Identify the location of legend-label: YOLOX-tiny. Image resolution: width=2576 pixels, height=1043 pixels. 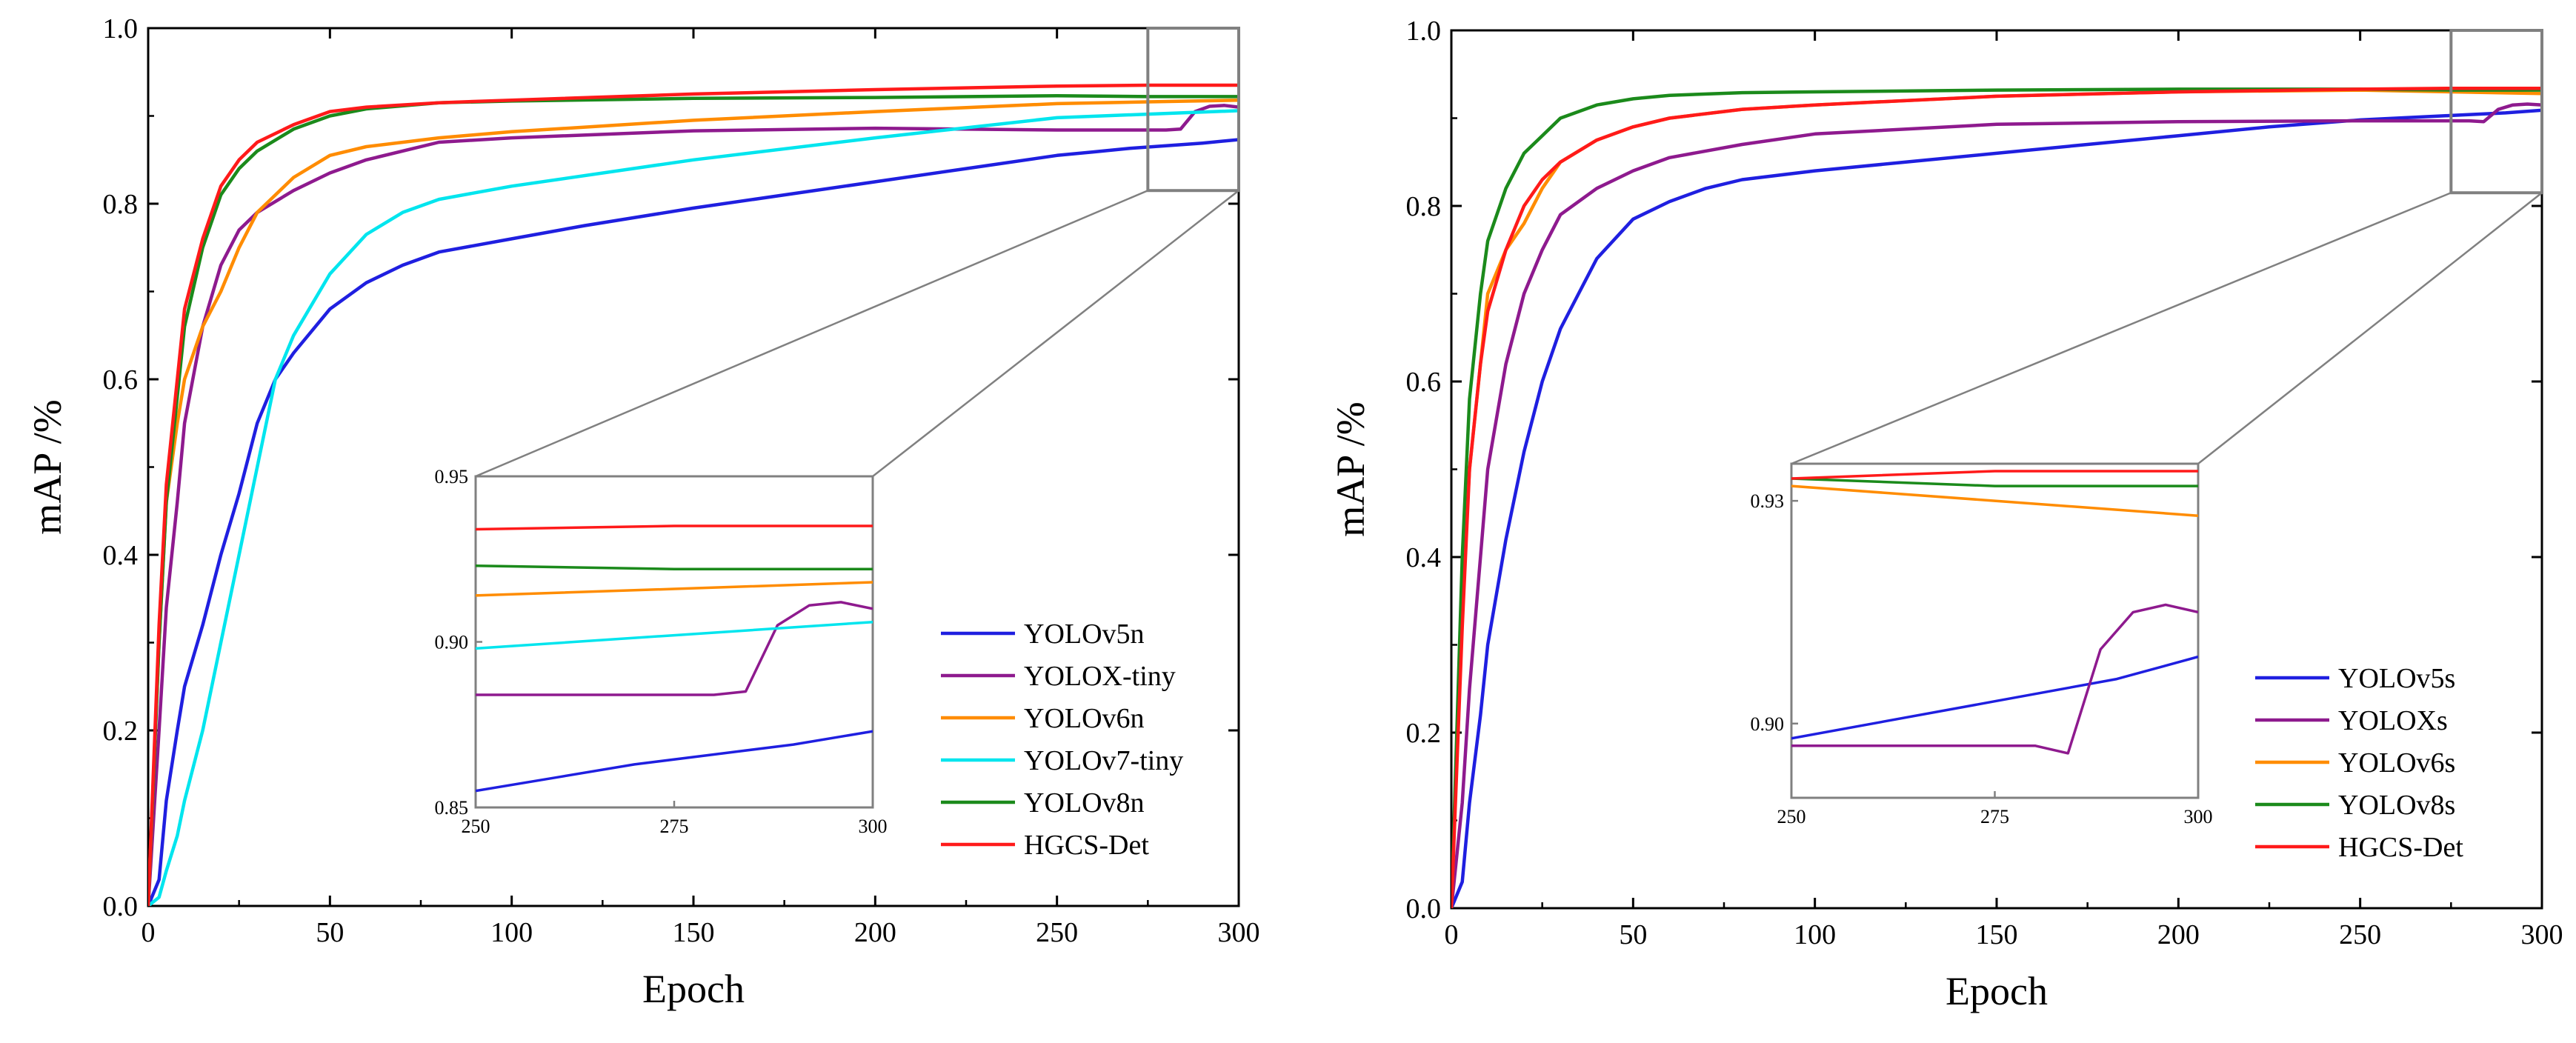
(1100, 676).